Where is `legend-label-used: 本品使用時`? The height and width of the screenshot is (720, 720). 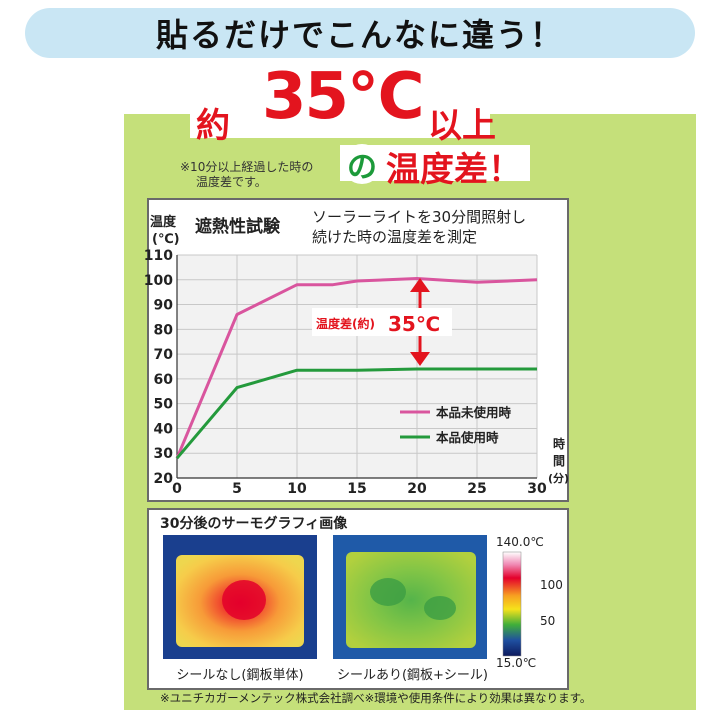 legend-label-used: 本品使用時 is located at coordinates (467, 437).